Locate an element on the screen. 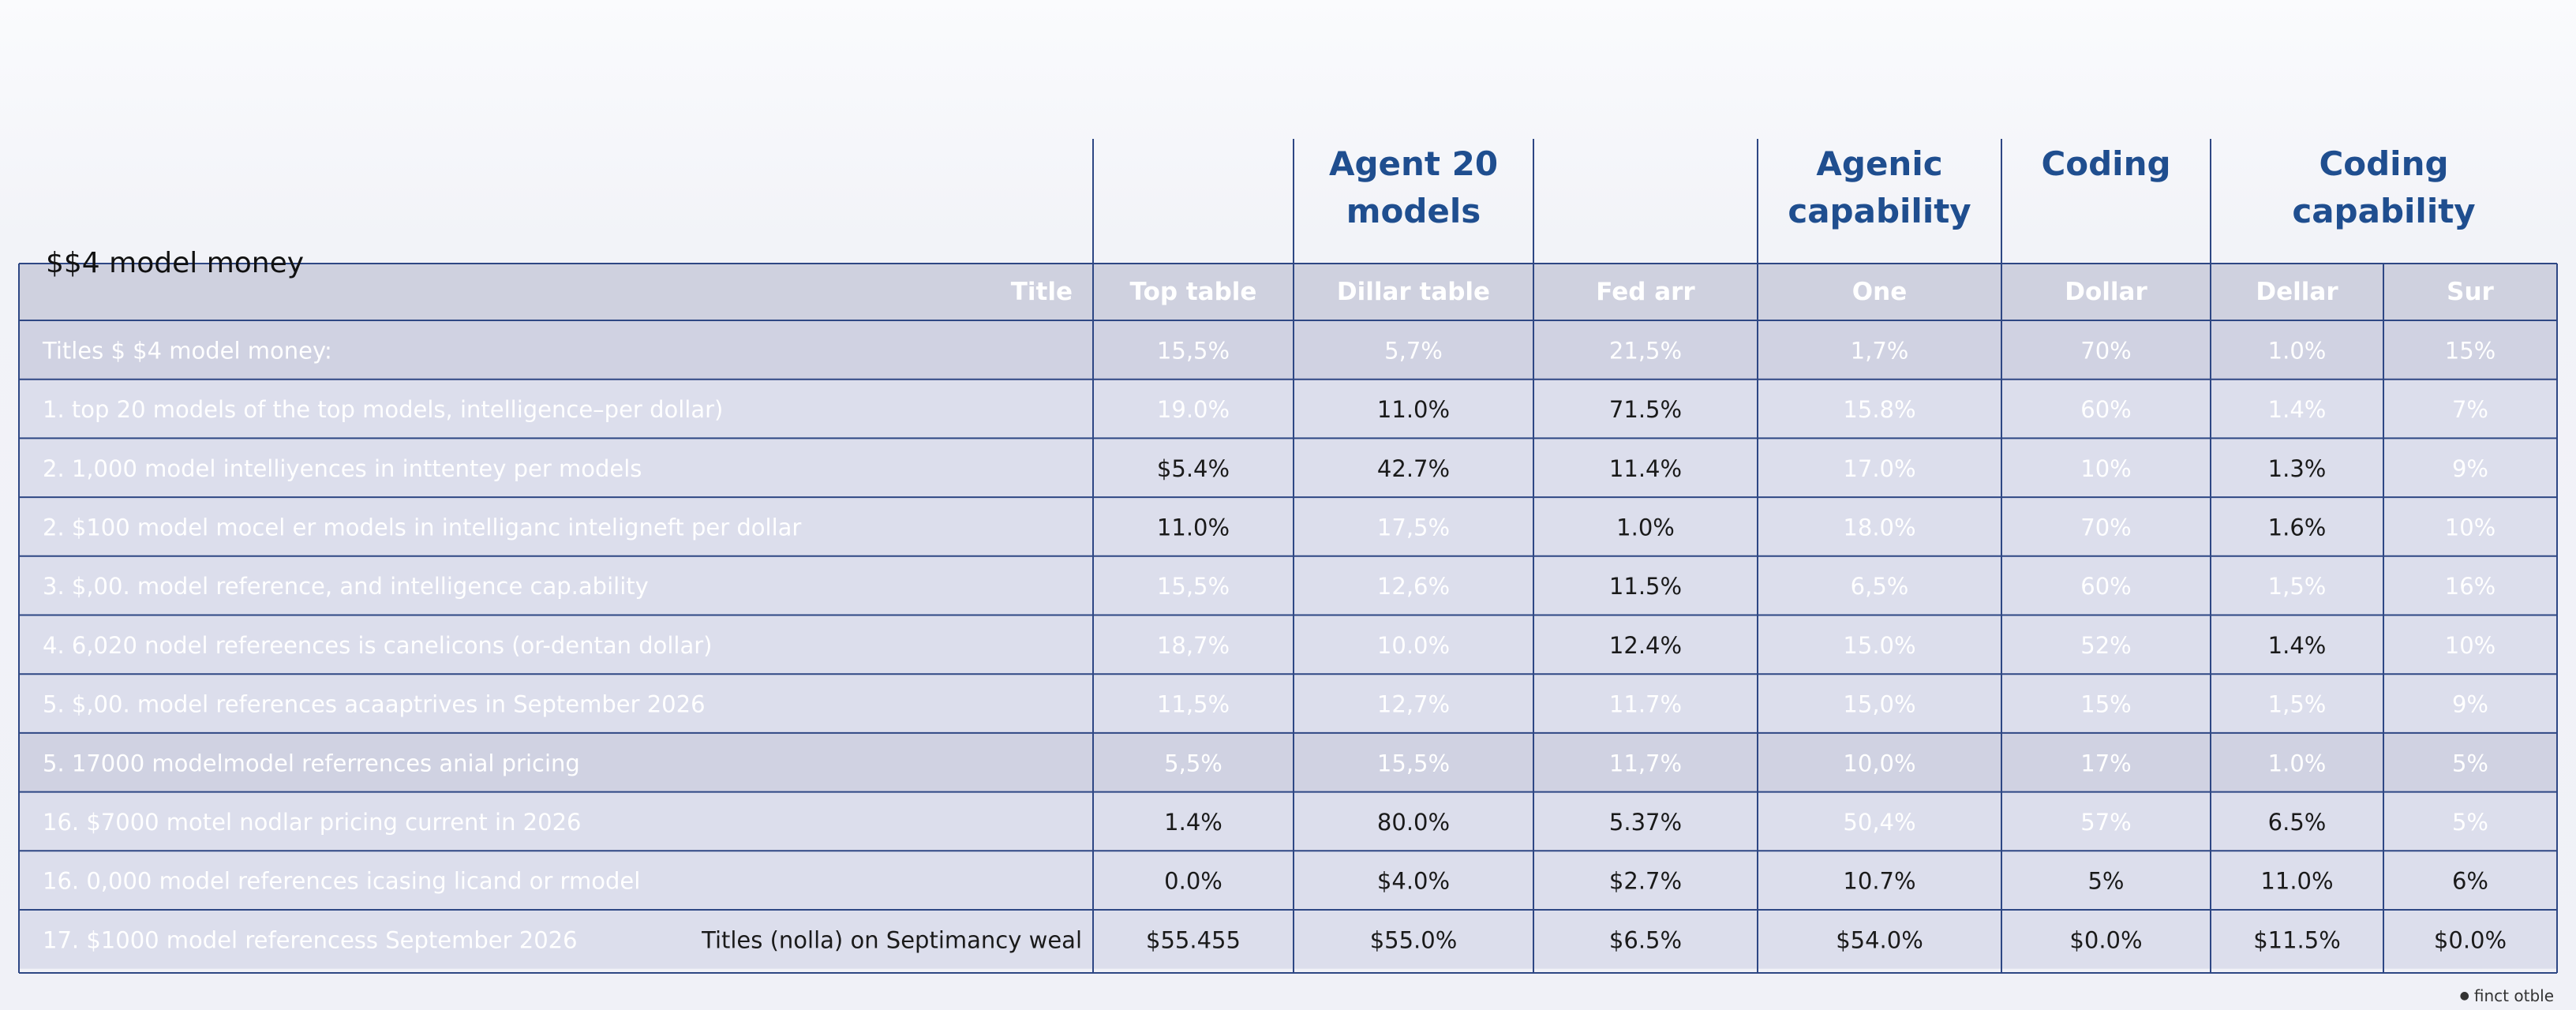 This screenshot has width=2576, height=1010. table-cell-value: 11,7% is located at coordinates (1645, 763).